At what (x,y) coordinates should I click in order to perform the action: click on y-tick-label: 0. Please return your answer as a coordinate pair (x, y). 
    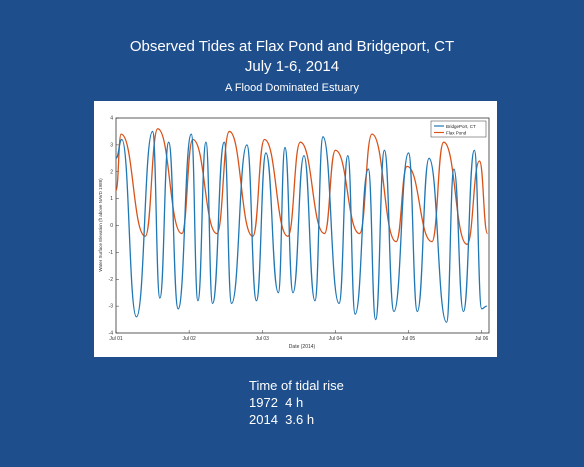
    Looking at the image, I should click on (111, 226).